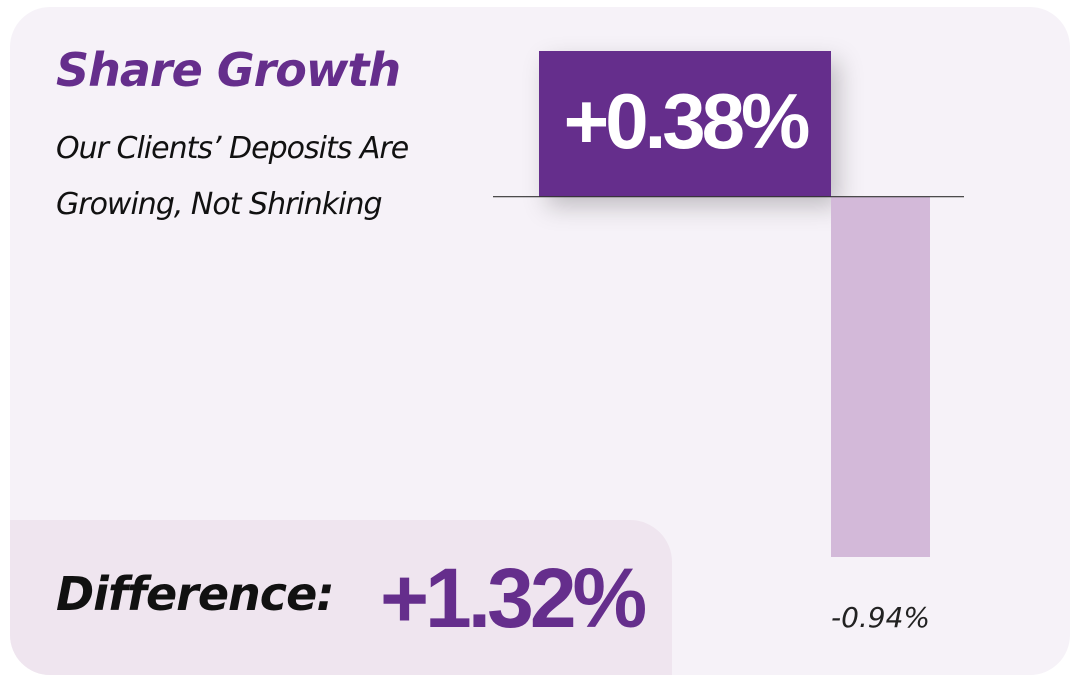 The height and width of the screenshot is (682, 1080). I want to click on bar-positive, so click(685, 124).